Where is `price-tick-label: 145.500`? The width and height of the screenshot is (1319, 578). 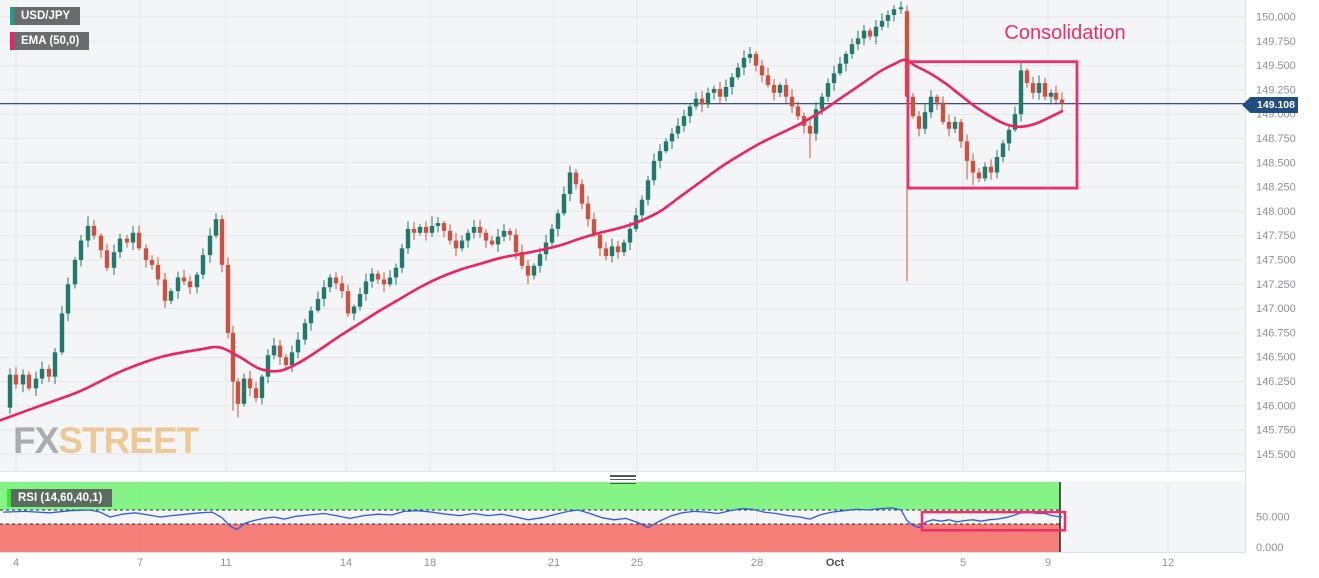
price-tick-label: 145.500 is located at coordinates (1276, 455).